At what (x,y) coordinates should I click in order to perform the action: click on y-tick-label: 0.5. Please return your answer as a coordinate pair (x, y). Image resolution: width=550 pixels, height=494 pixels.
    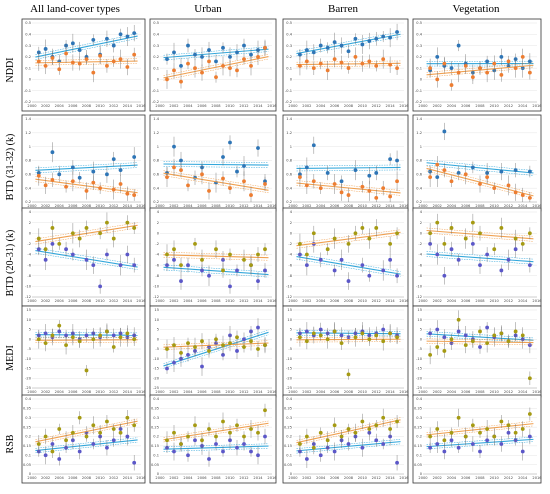
    Looking at the image, I should click on (289, 23).